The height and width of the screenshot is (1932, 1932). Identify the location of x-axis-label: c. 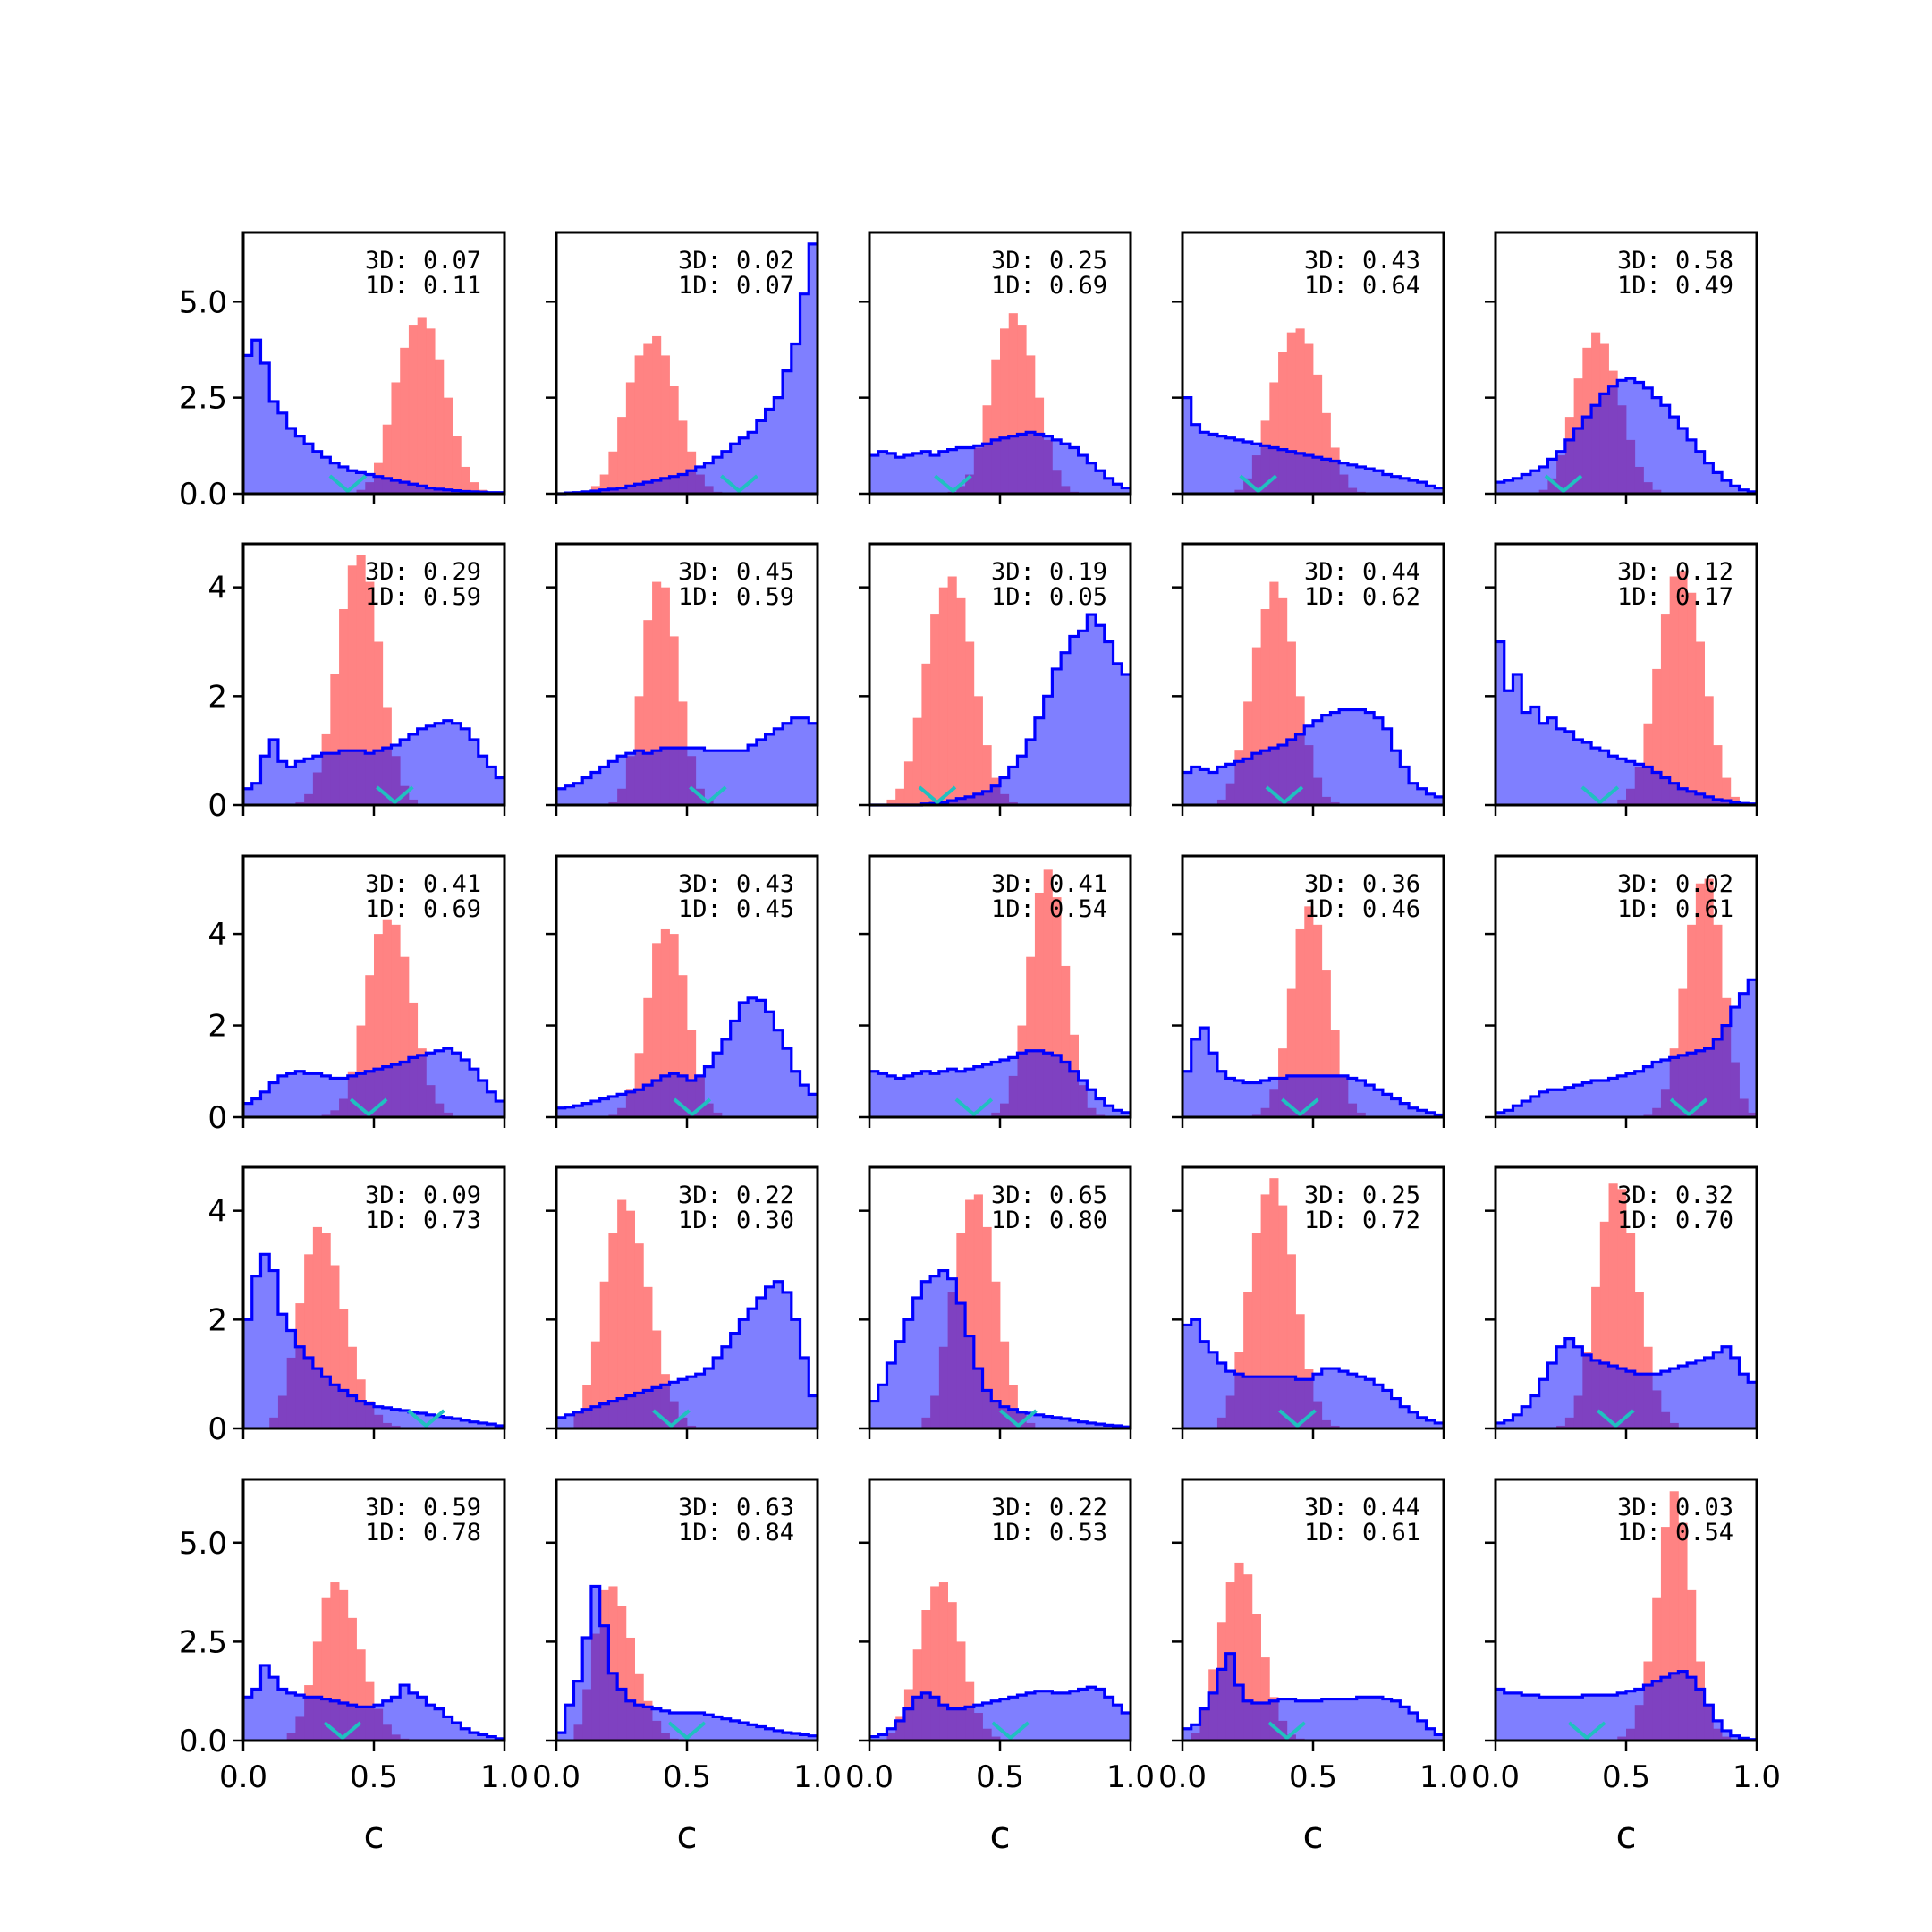
(686, 1835).